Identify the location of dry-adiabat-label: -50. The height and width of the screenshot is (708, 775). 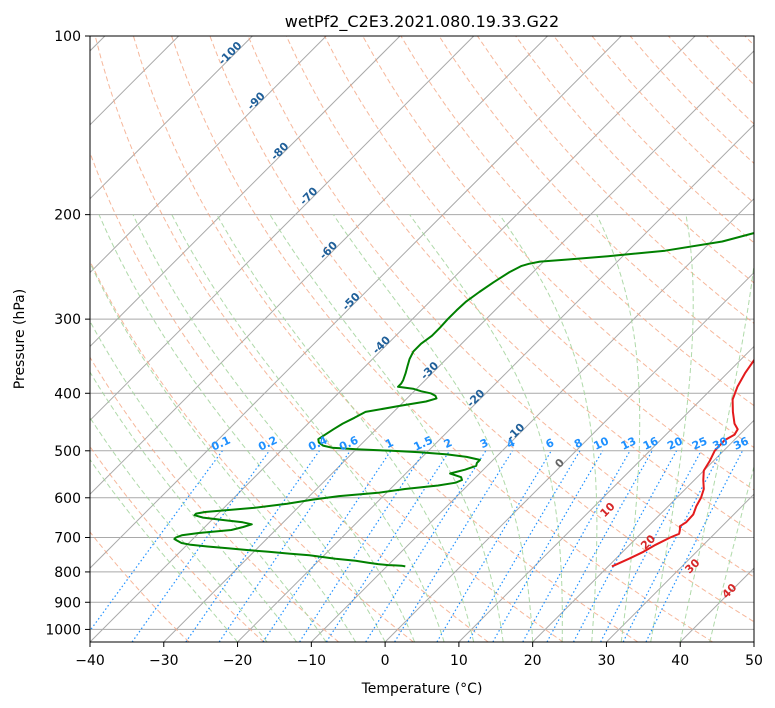
(351, 301).